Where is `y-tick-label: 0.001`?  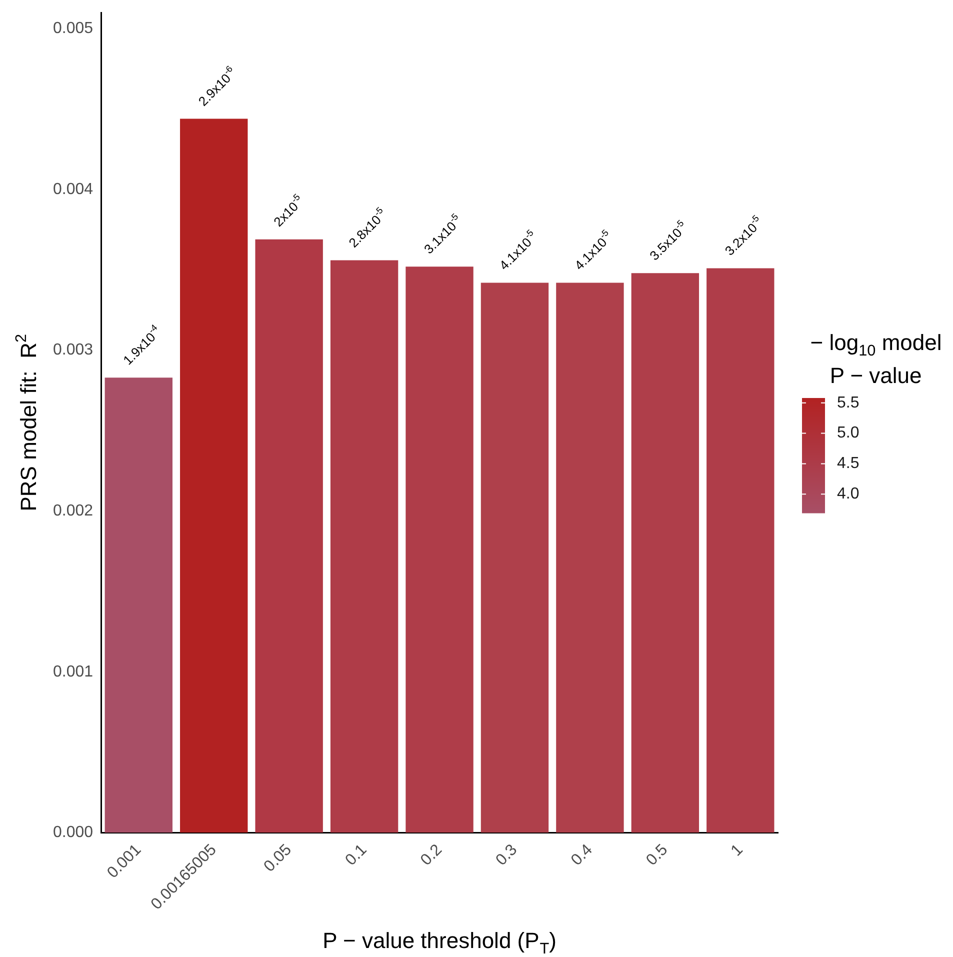 y-tick-label: 0.001 is located at coordinates (73, 671).